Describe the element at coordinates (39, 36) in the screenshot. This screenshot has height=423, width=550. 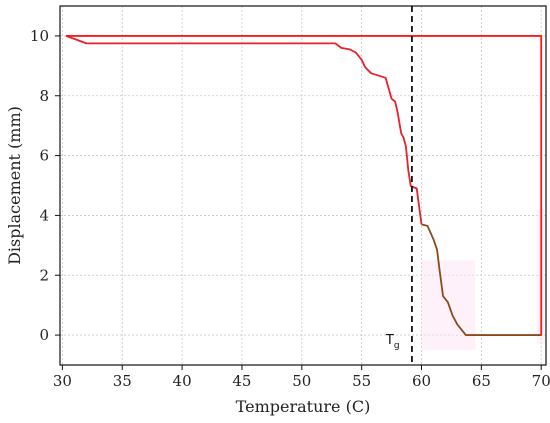
I see `y-tick-label: 10` at that location.